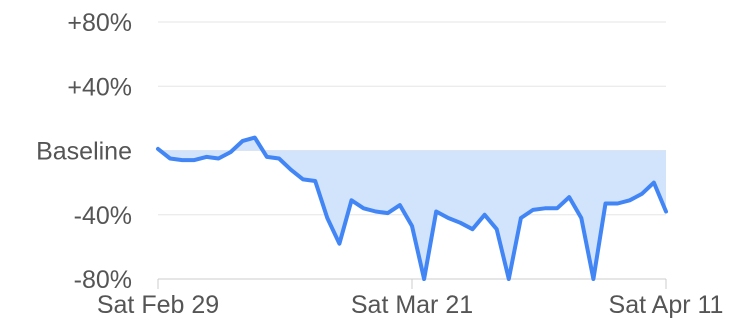 This screenshot has width=730, height=331. What do you see at coordinates (412, 284) in the screenshot?
I see `x-axis-ticks` at bounding box center [412, 284].